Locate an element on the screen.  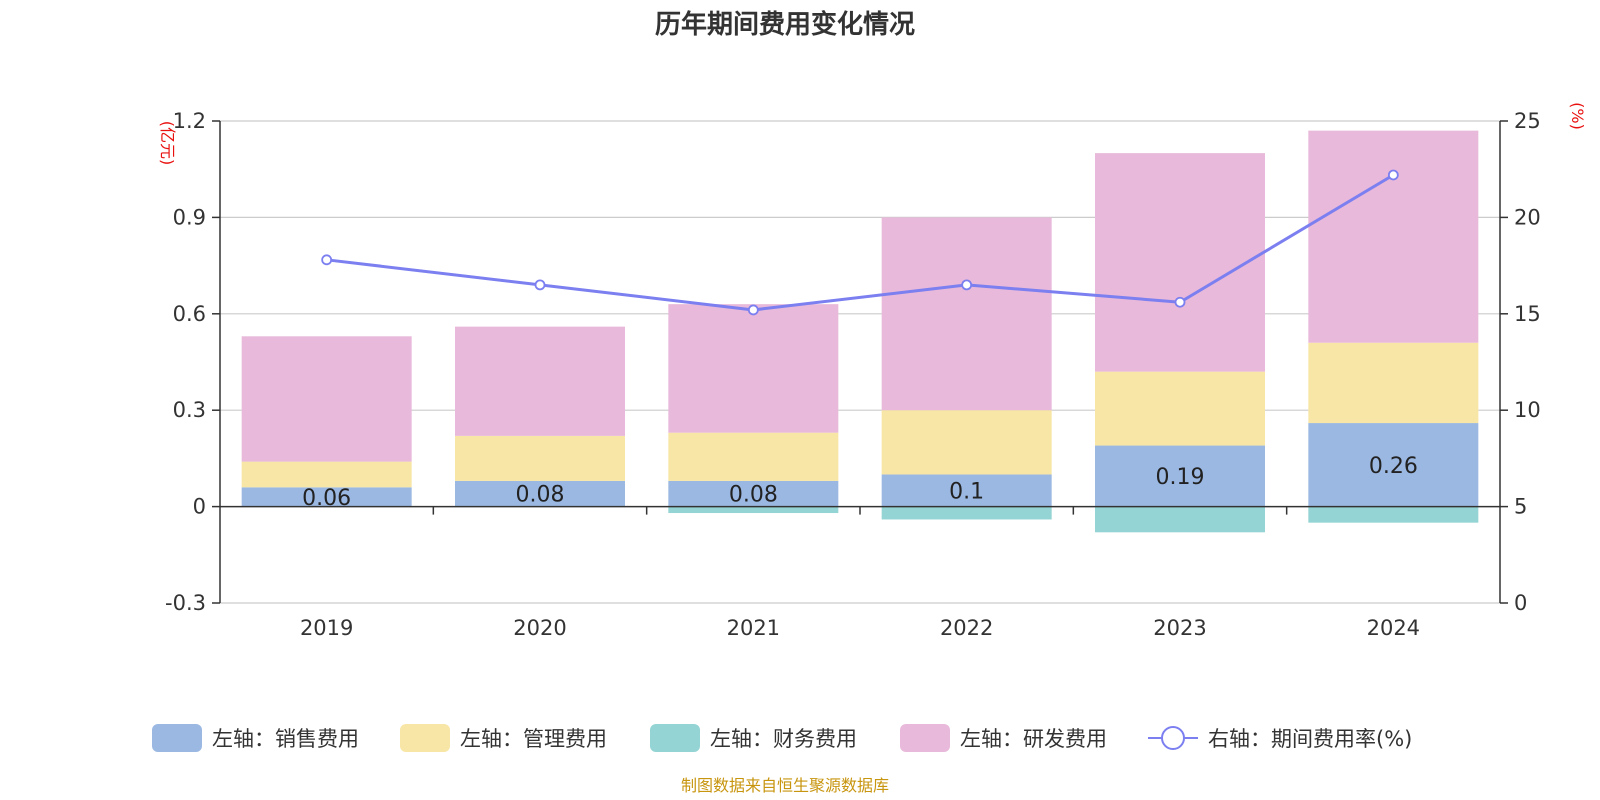
left-tick-label: -0.3 is located at coordinates (185, 603).